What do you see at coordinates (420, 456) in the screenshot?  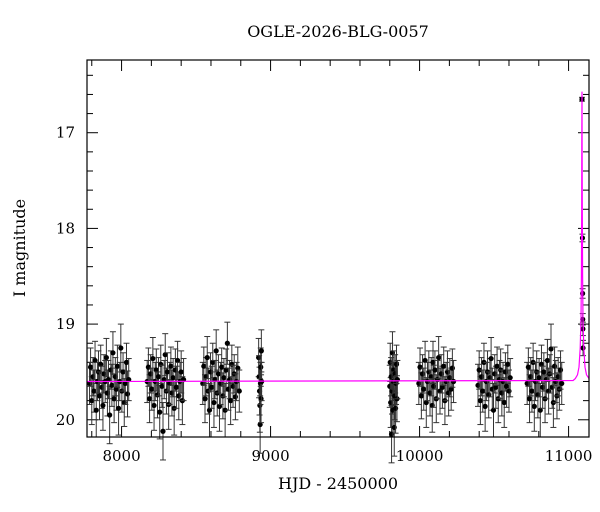 I see `x-tick-label: 10000` at bounding box center [420, 456].